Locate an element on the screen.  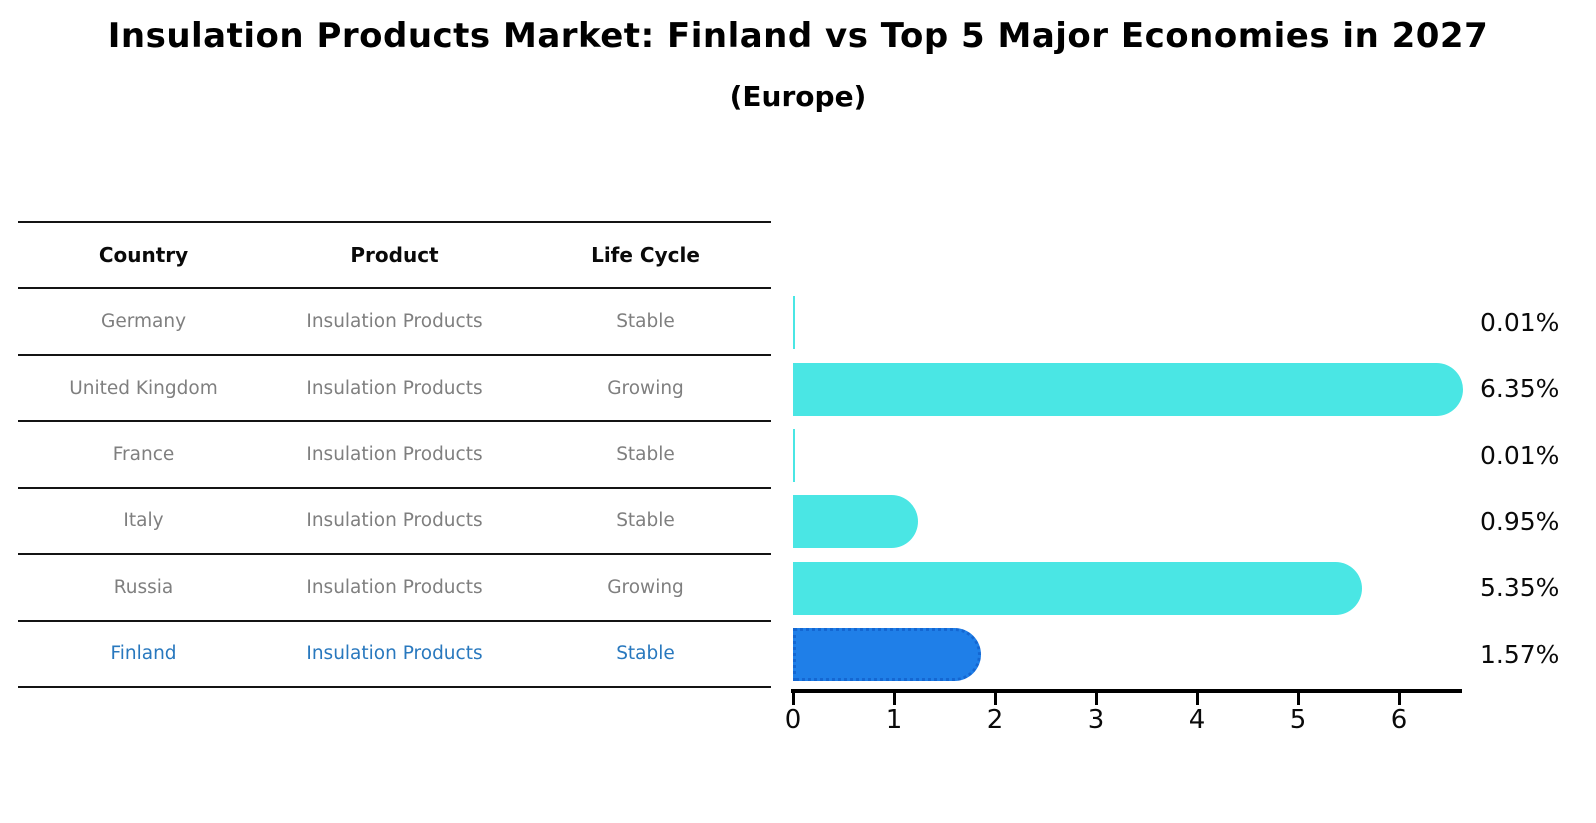
bar-russia is located at coordinates (1078, 588).